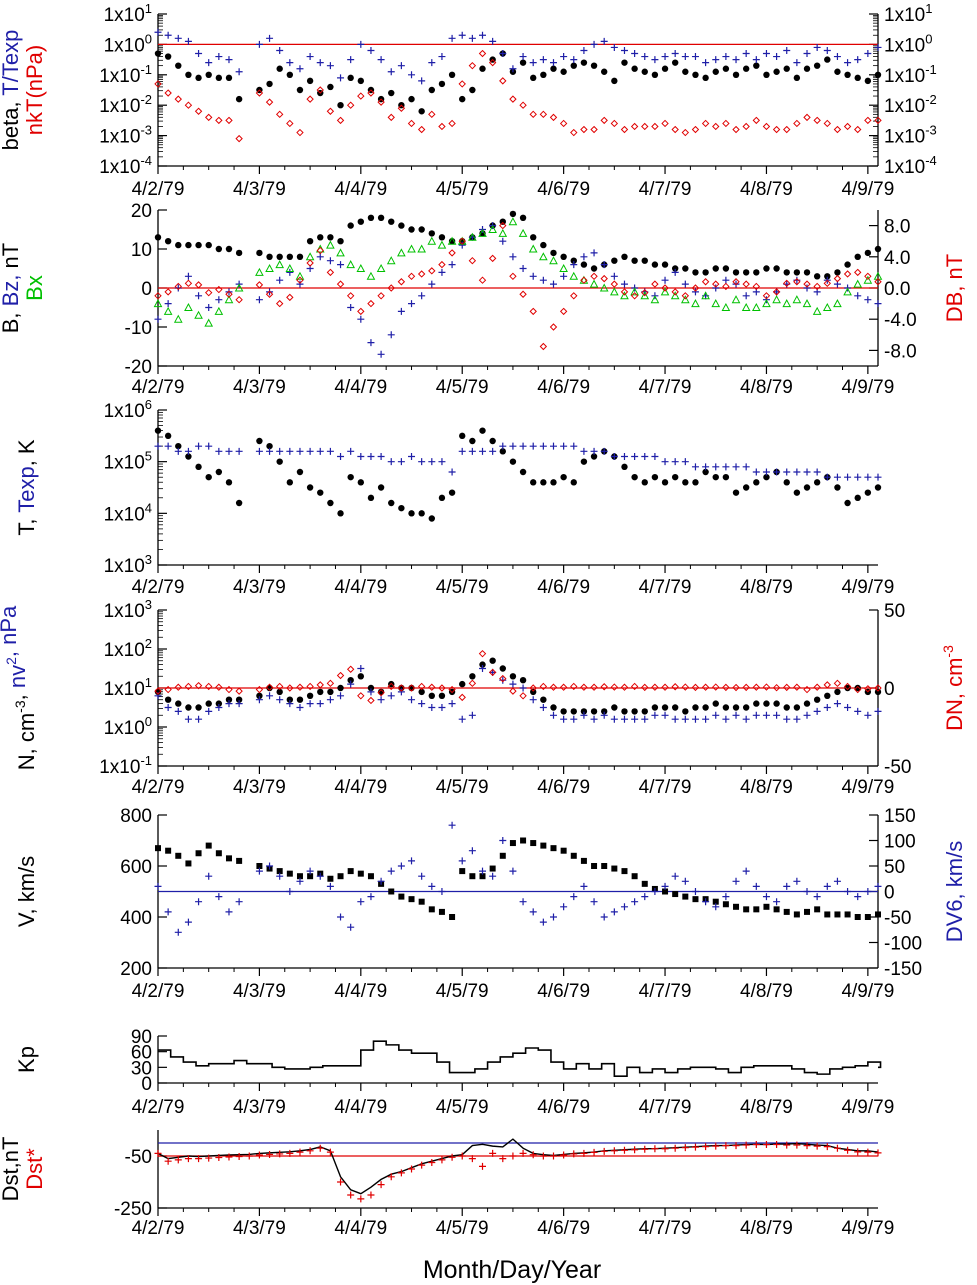  What do you see at coordinates (141, 250) in the screenshot?
I see `y-tick-label: 10` at bounding box center [141, 250].